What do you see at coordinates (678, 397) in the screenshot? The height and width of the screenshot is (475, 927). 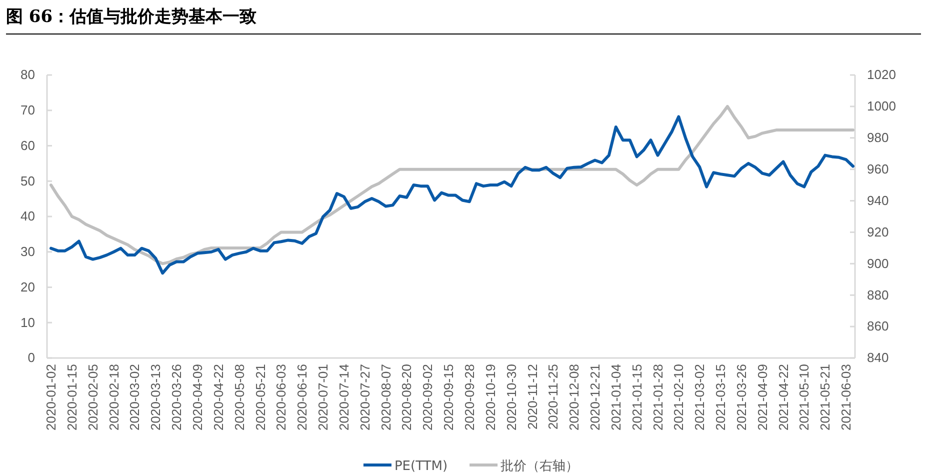 I see `x-tick-label: 2021-02-10` at bounding box center [678, 397].